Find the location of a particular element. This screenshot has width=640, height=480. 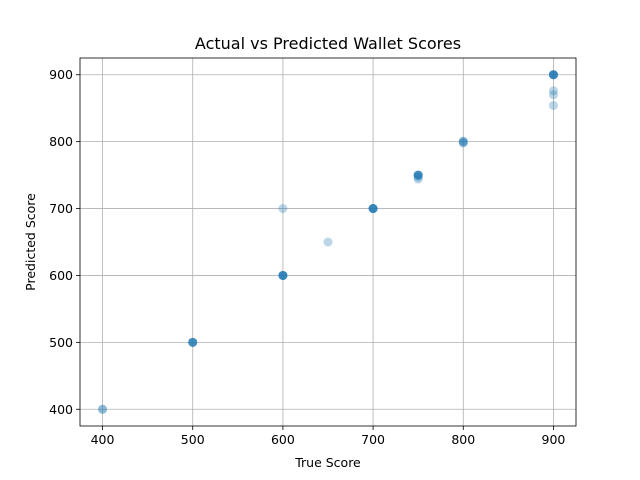

x-tick-label: 600 is located at coordinates (283, 439).